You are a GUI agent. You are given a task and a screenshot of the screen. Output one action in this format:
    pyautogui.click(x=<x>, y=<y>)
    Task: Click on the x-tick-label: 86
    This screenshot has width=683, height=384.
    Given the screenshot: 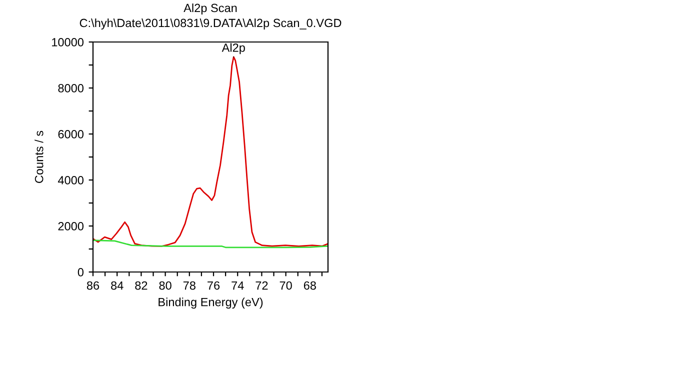 What is the action you would take?
    pyautogui.click(x=93, y=285)
    